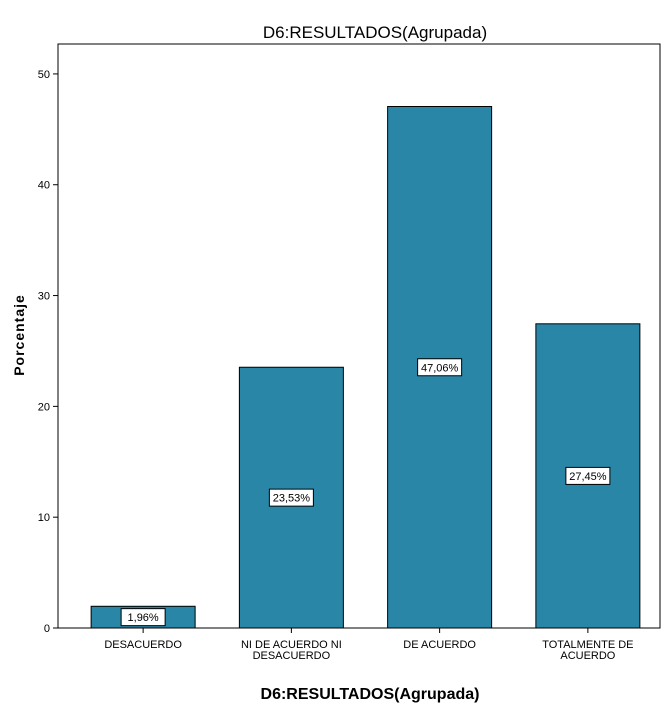 This screenshot has width=665, height=711. Describe the element at coordinates (587, 645) in the screenshot. I see `x-tick-label: TOTALMENTE DE` at that location.